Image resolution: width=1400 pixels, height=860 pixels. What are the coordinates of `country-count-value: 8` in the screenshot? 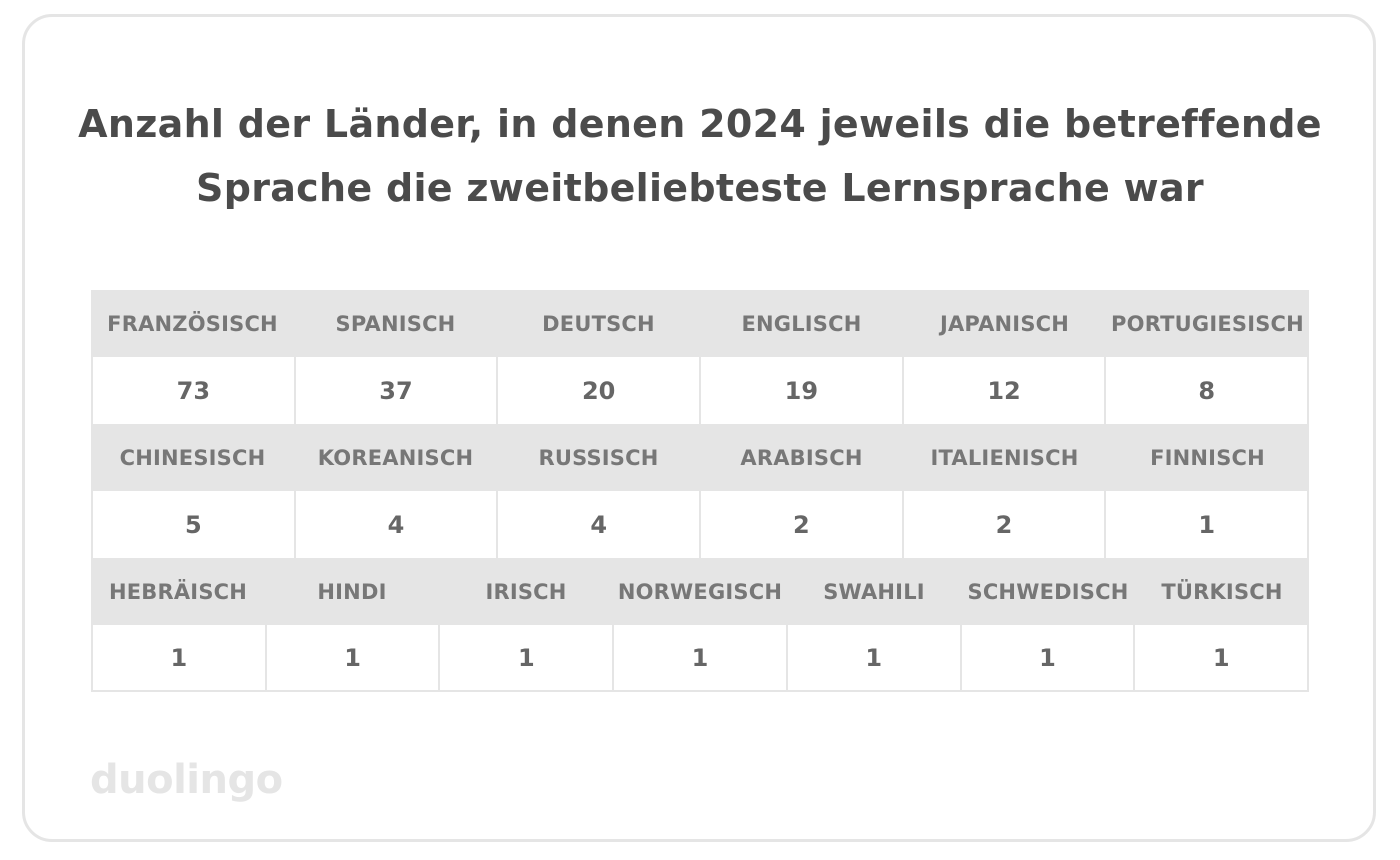 It's located at (1207, 390).